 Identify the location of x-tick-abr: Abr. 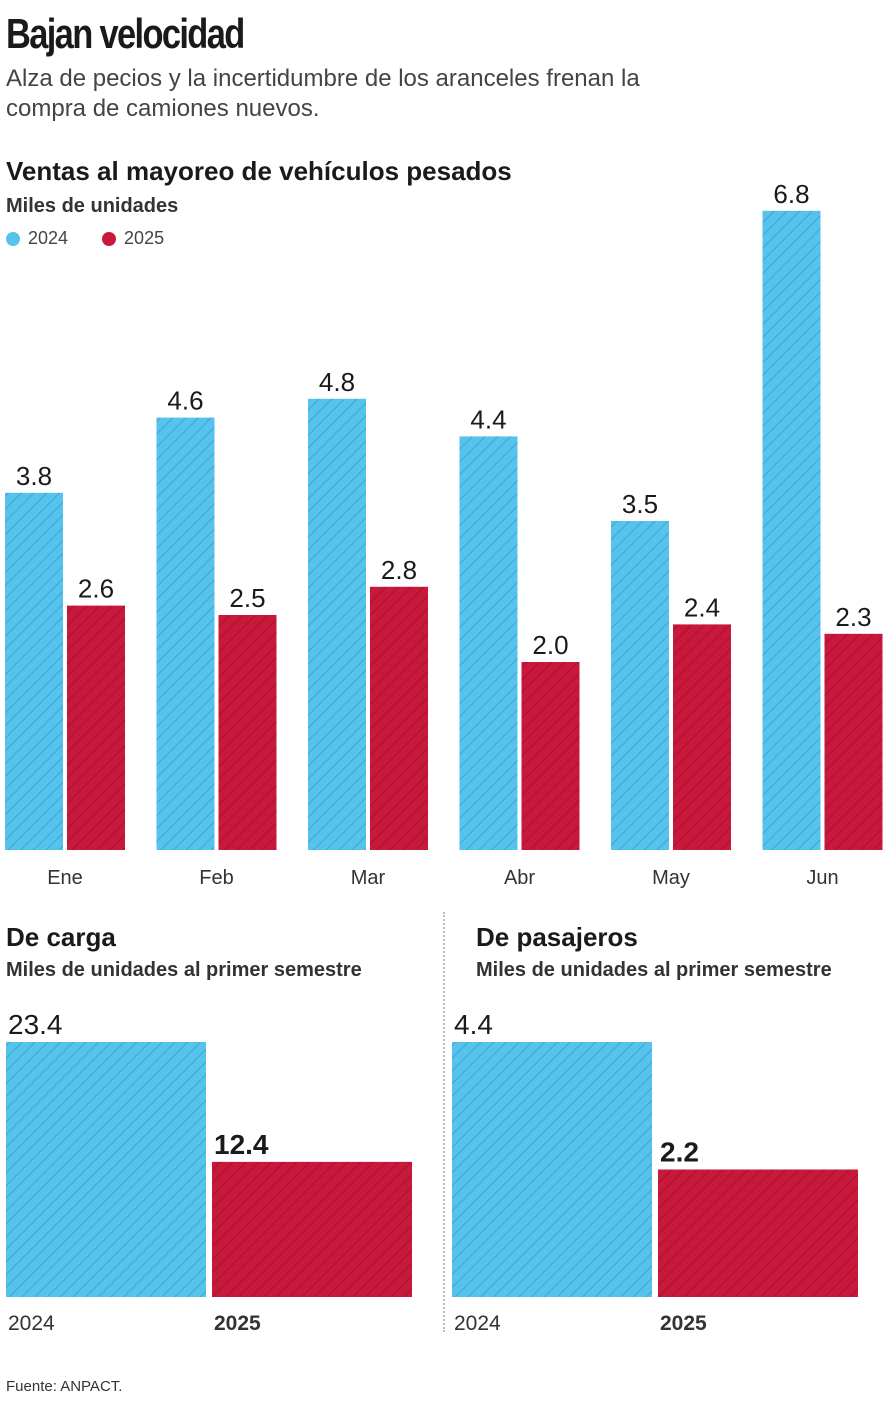
(519, 878).